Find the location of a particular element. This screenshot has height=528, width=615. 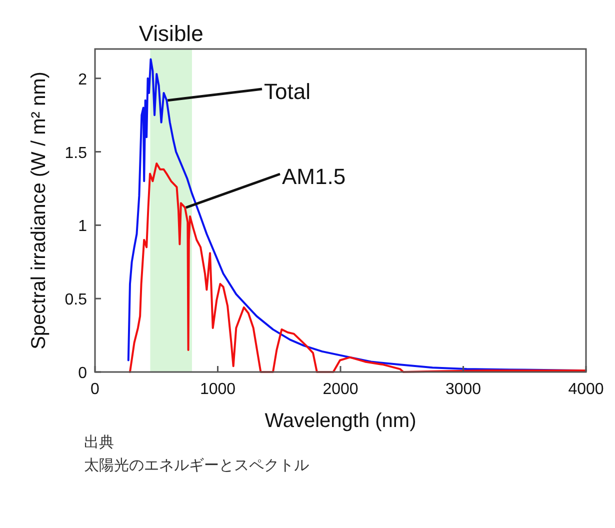

text: 太陽光のエネルギーとスペクトル is located at coordinates (196, 465).